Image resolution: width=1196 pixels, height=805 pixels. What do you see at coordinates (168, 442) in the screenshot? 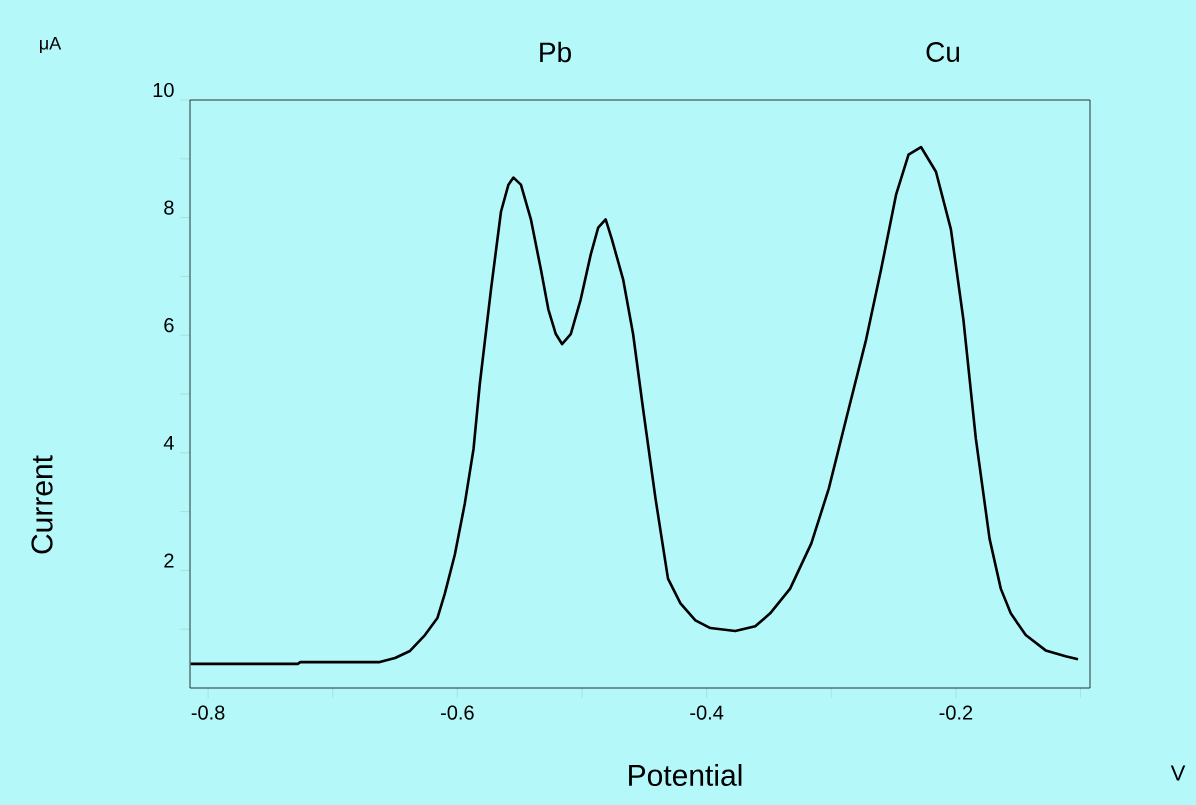
I see `y-tick-label: 4` at bounding box center [168, 442].